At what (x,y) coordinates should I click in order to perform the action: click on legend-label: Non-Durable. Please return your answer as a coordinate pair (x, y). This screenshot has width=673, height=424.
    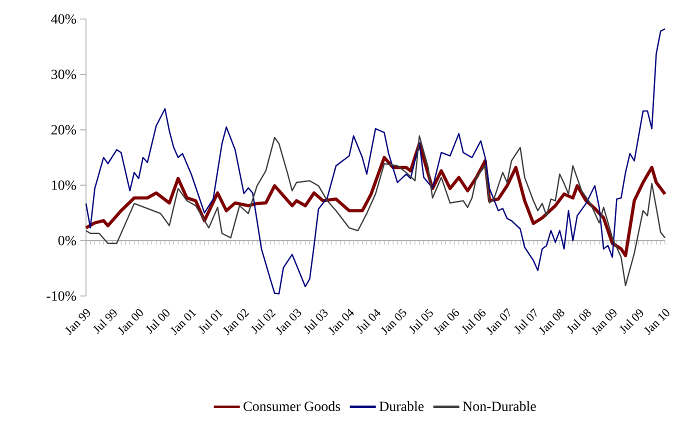
    Looking at the image, I should click on (499, 406).